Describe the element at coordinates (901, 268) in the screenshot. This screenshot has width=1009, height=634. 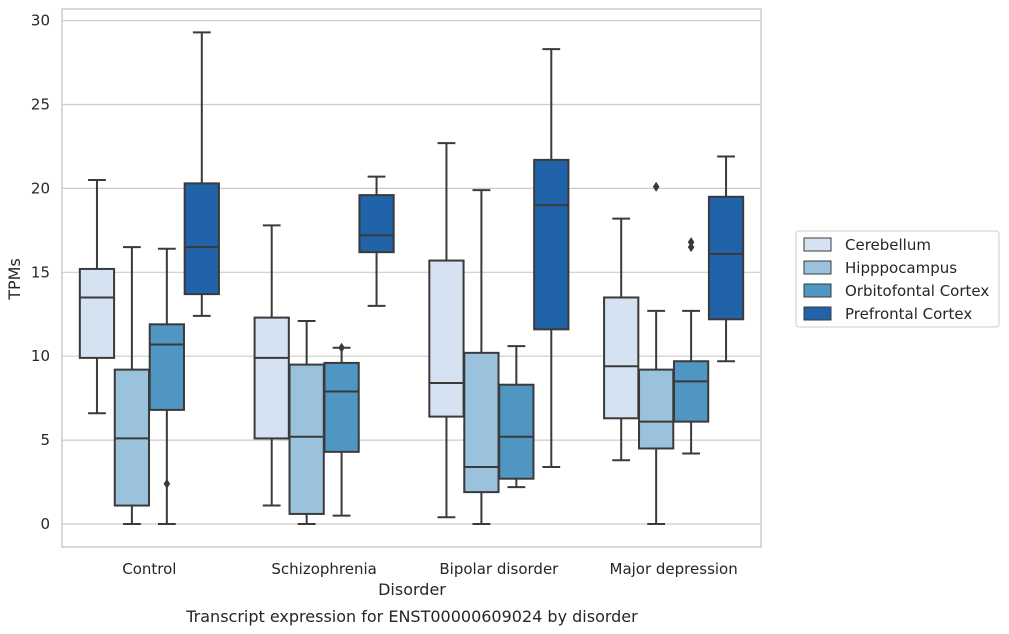
I see `legend-label: Hipppocampus` at that location.